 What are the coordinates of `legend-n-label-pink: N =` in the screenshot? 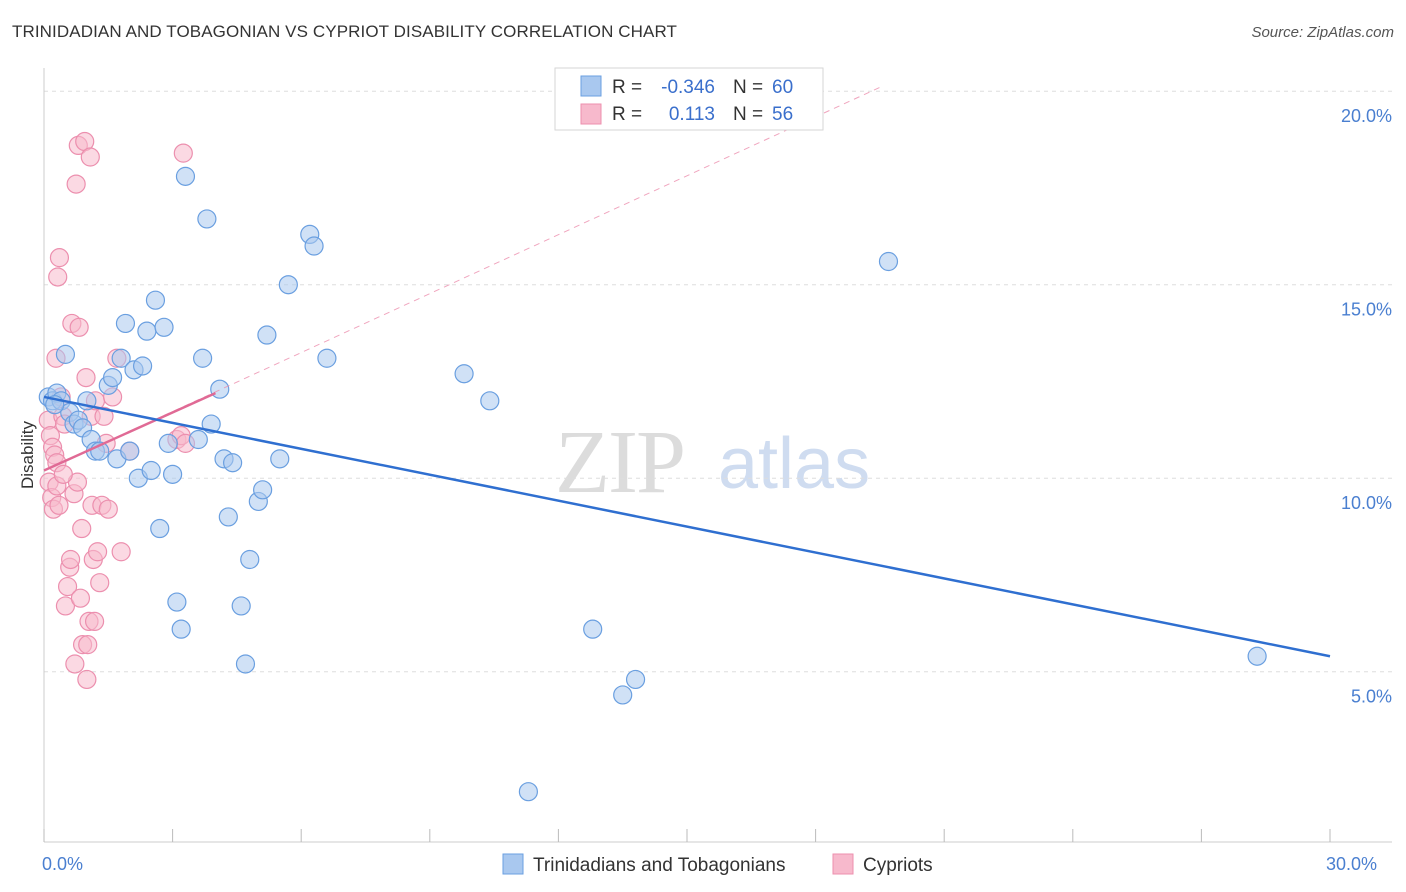 It's located at (748, 114).